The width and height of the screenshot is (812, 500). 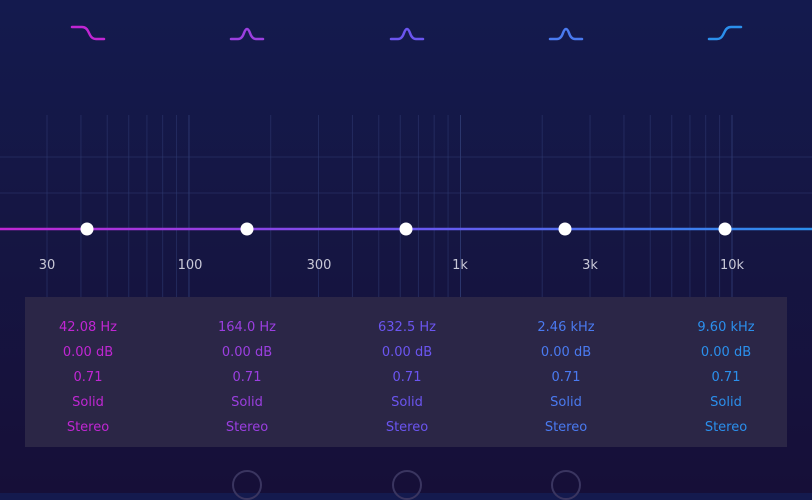 I want to click on band-5-q: 0.71, so click(x=726, y=377).